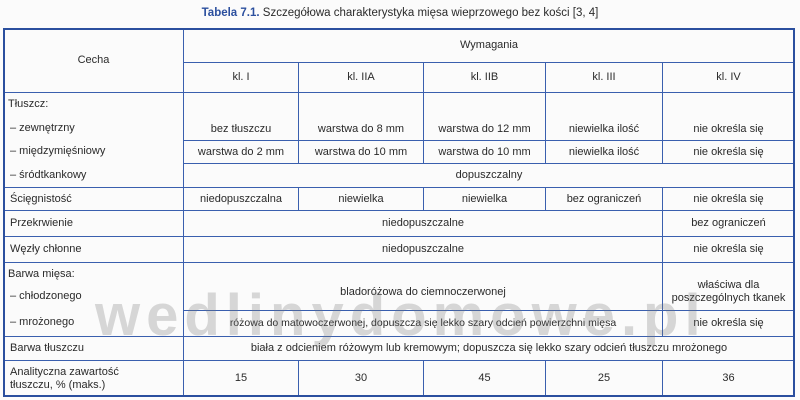 The width and height of the screenshot is (800, 400). I want to click on label-miedzymiesniowy: – międzymięśniowy, so click(58, 151).